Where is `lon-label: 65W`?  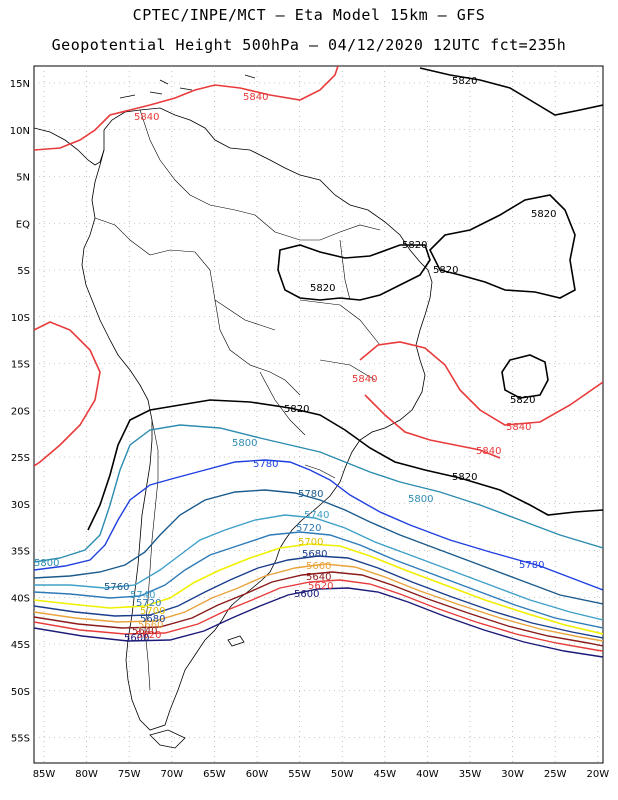
lon-label: 65W is located at coordinates (214, 774).